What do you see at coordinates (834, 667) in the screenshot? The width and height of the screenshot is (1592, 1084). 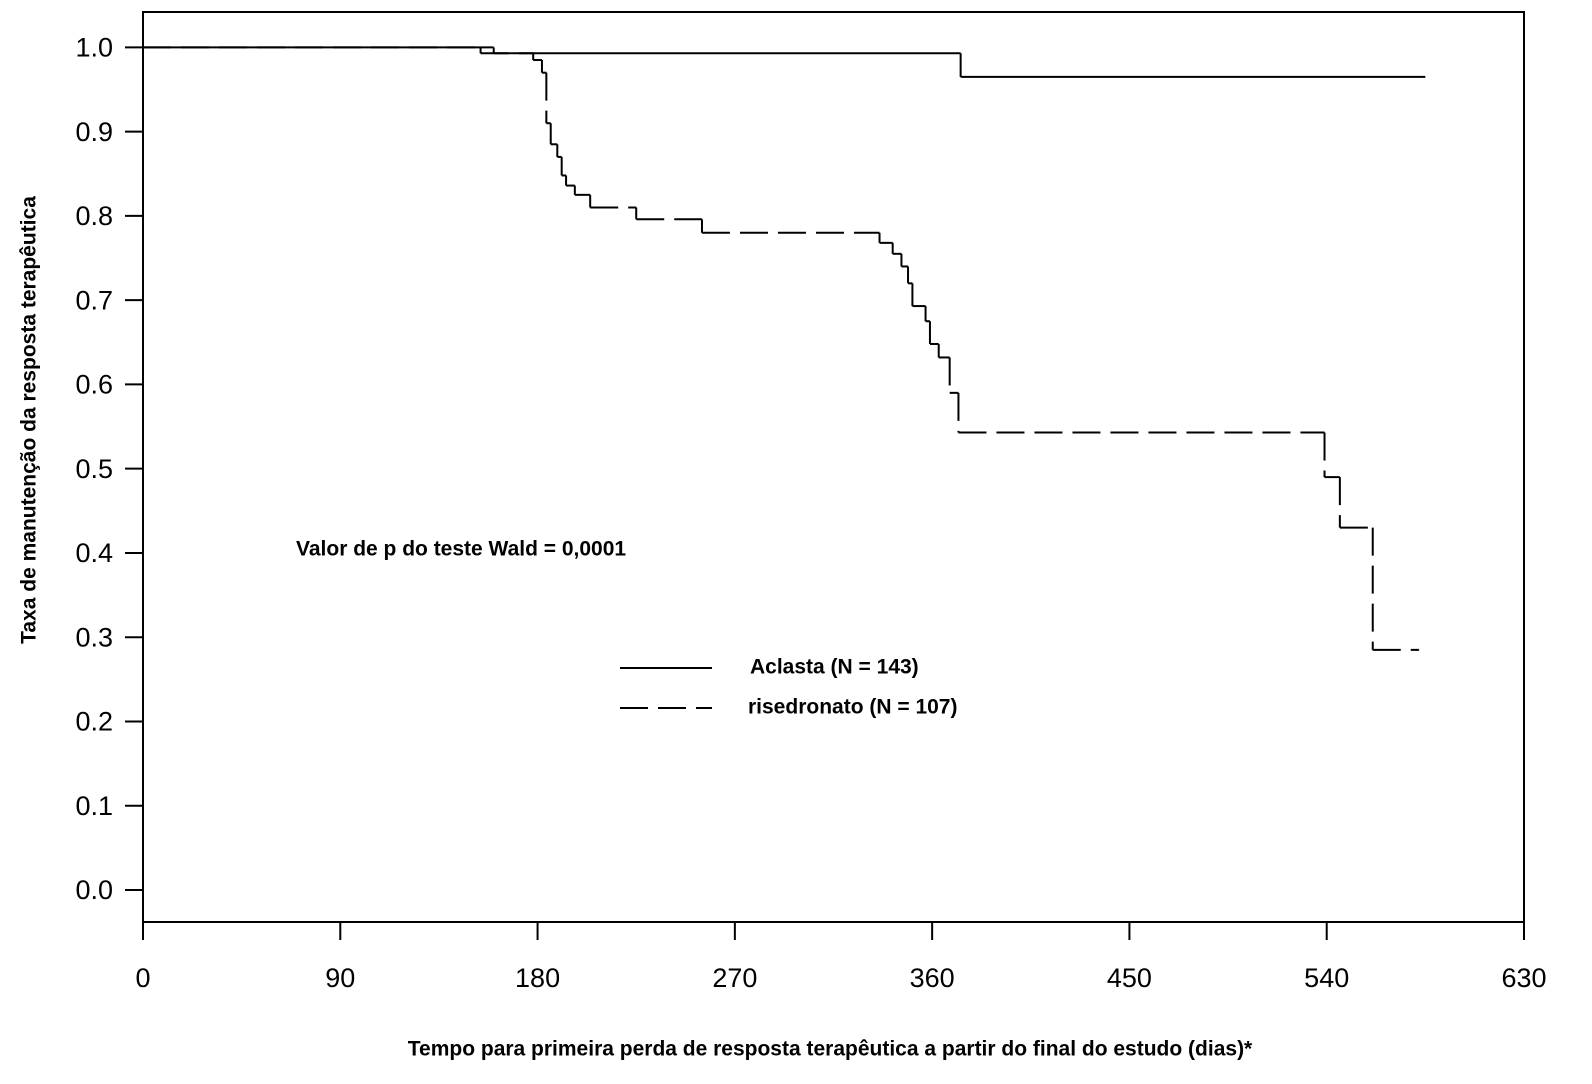 I see `legend-label: Aclasta (N = 143)` at bounding box center [834, 667].